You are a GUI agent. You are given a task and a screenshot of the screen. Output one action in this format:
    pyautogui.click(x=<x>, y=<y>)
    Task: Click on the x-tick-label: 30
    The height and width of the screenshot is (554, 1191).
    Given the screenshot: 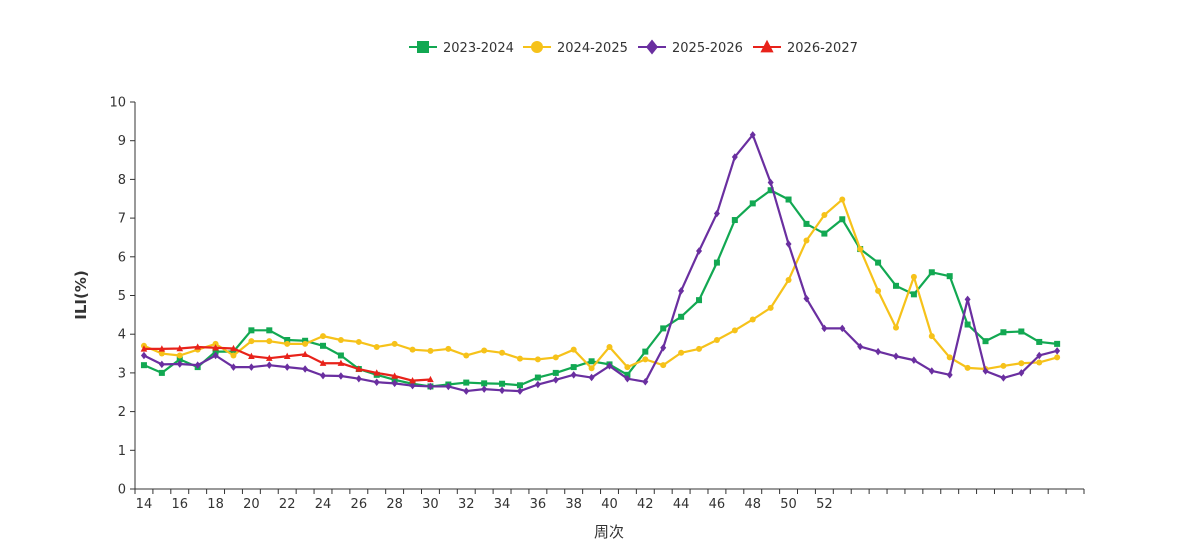 What is the action you would take?
    pyautogui.click(x=430, y=504)
    